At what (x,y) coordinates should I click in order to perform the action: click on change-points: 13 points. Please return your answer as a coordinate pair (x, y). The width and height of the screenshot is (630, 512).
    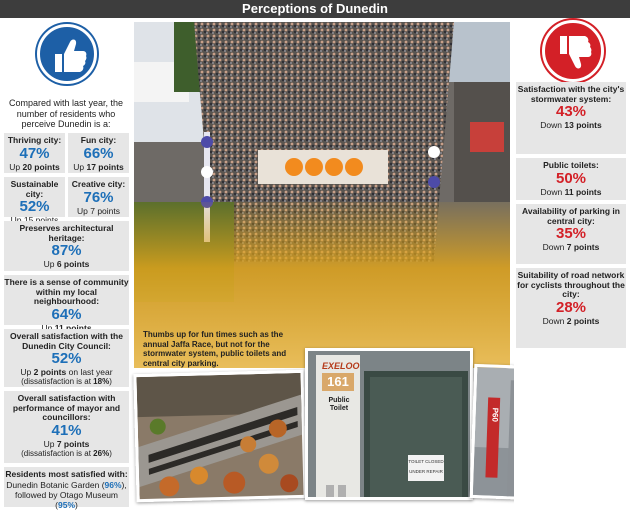
    Looking at the image, I should click on (583, 125).